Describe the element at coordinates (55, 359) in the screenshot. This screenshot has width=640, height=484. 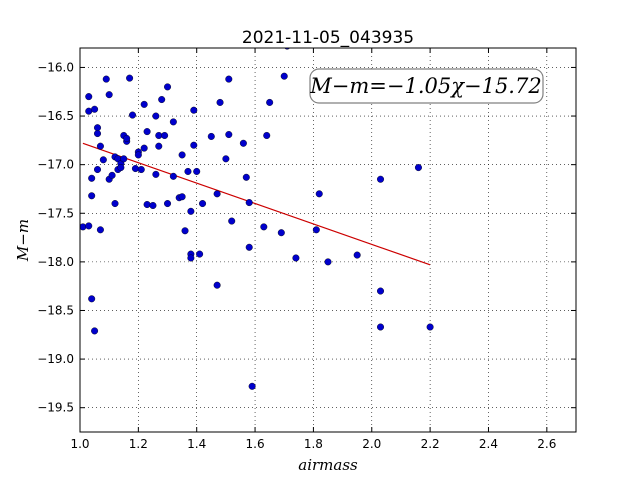
I see `y-tick-label: −19.0` at that location.